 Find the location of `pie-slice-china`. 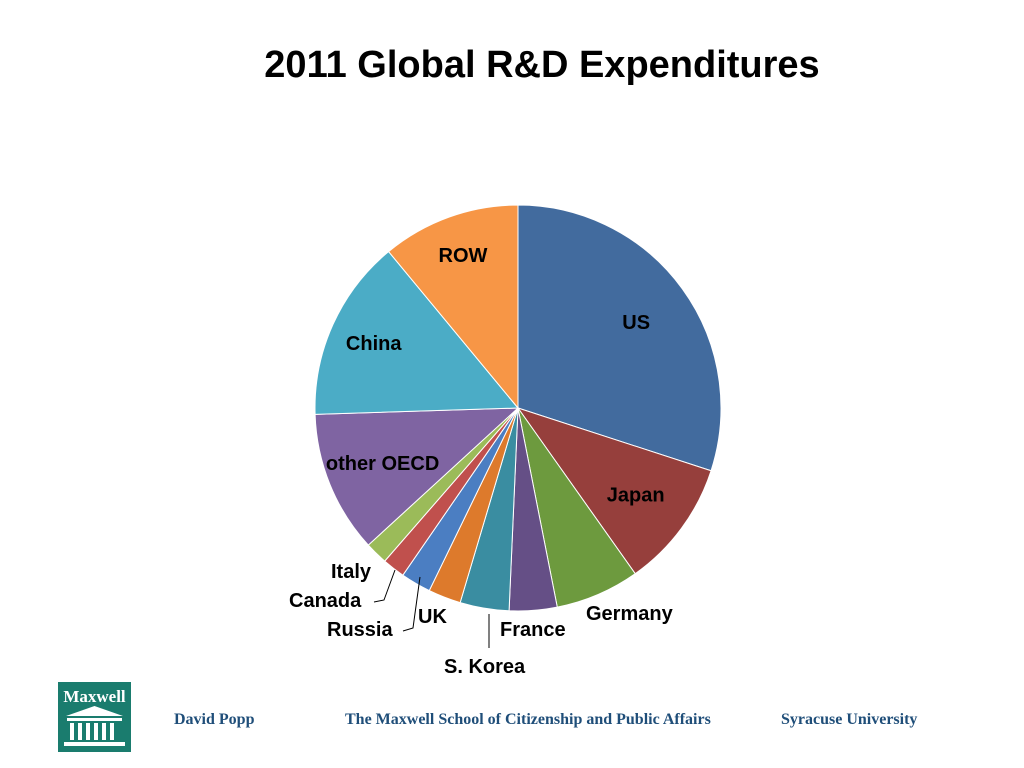

pie-slice-china is located at coordinates (417, 332).